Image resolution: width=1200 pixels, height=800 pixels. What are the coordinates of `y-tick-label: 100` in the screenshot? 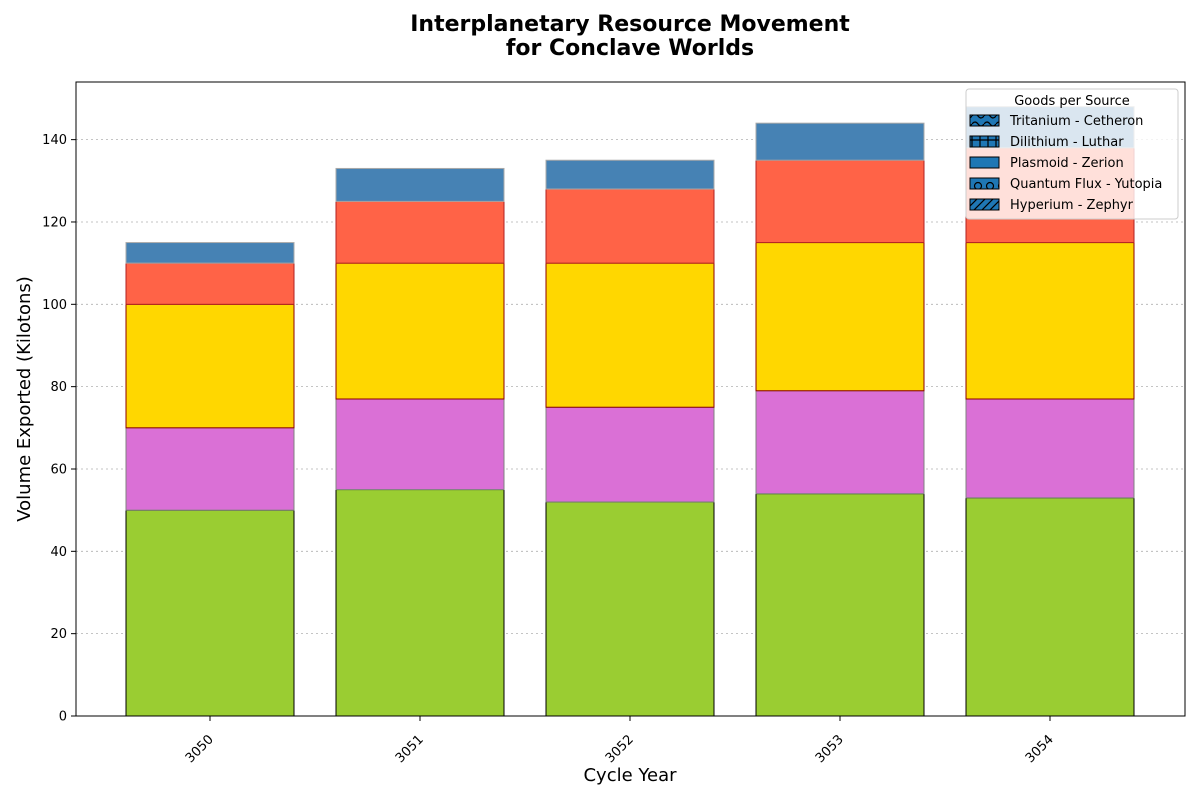 It's located at (54, 305).